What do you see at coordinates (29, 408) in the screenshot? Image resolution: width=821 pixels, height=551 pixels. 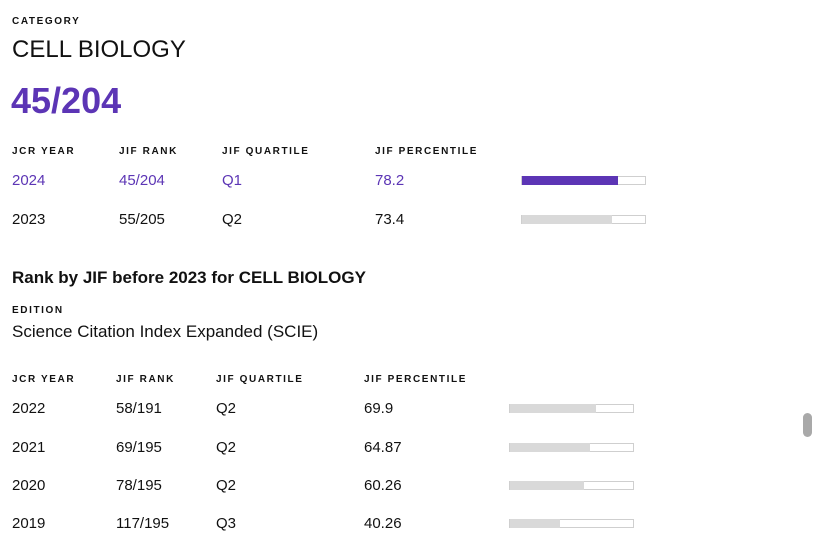 I see `jcr-year: 2022` at bounding box center [29, 408].